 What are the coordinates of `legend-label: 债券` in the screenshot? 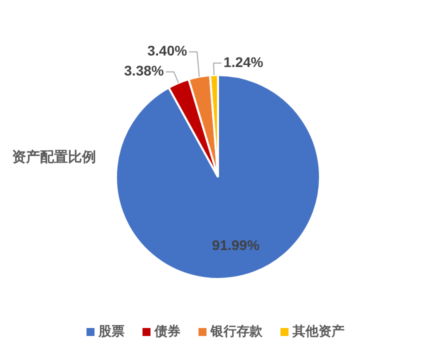 It's located at (167, 330).